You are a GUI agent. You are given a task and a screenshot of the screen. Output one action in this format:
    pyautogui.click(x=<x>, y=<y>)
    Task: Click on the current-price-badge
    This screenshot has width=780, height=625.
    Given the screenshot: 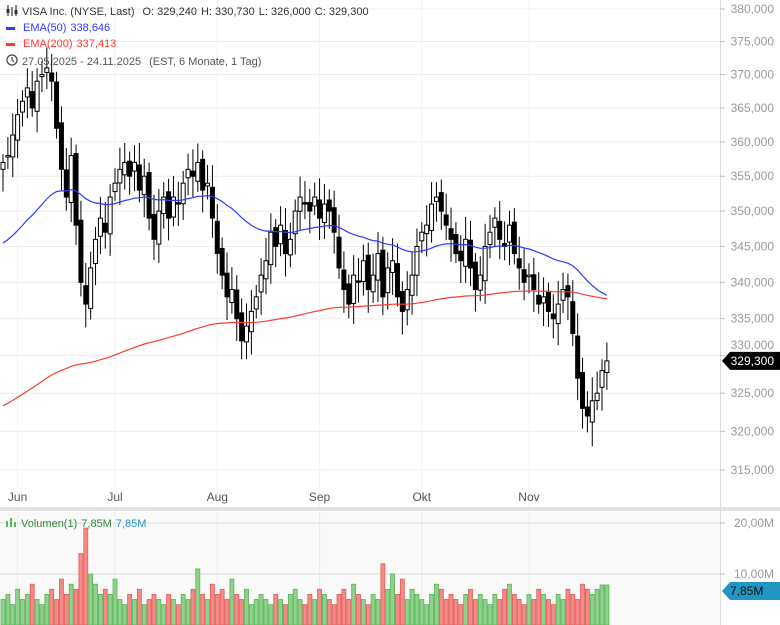 What is the action you would take?
    pyautogui.click(x=751, y=360)
    